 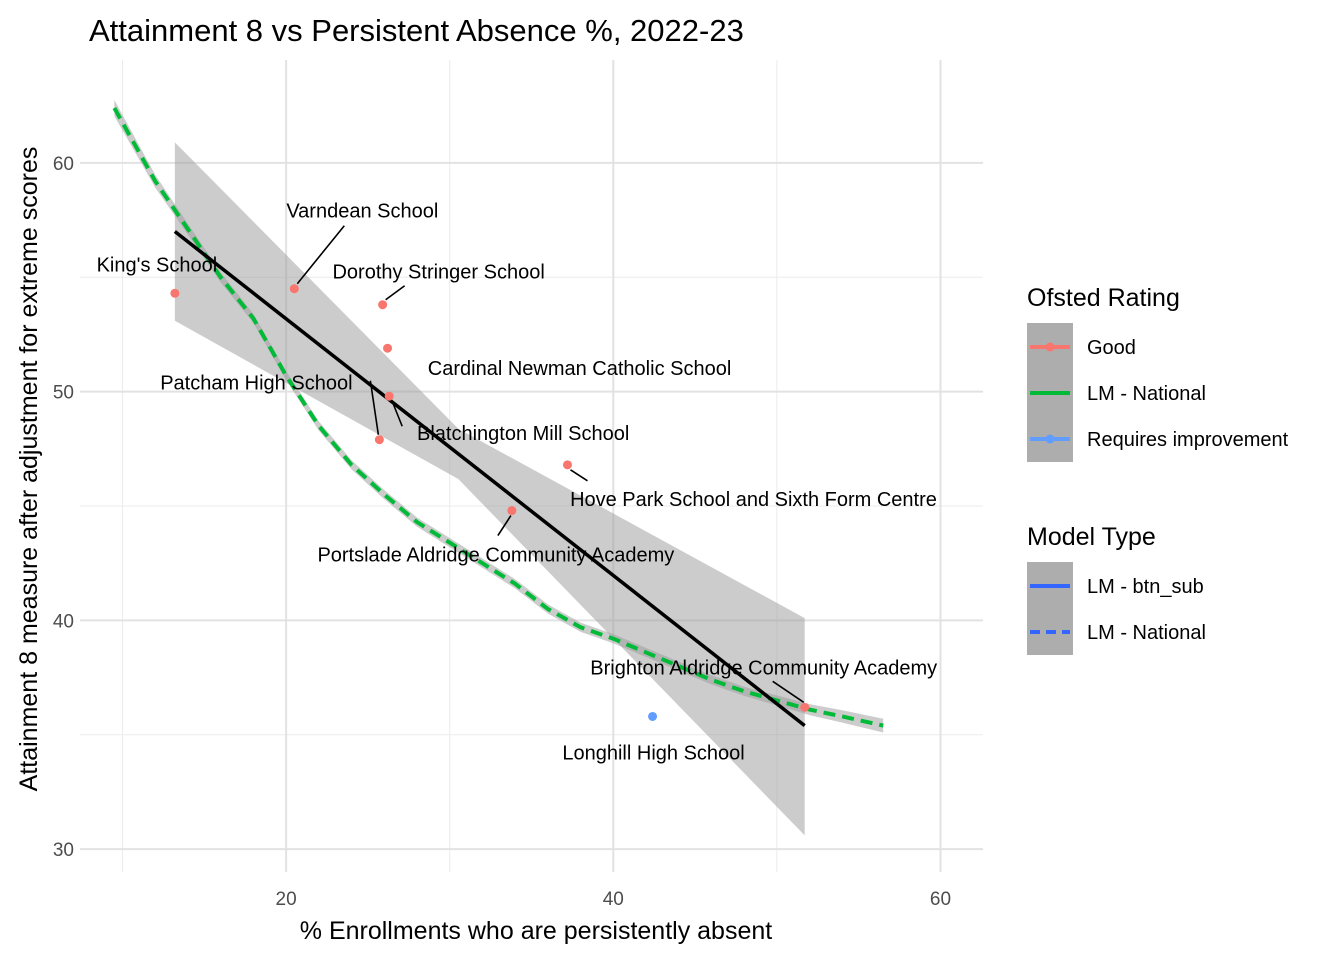 I want to click on point-label: Patcham High School, so click(x=256, y=384).